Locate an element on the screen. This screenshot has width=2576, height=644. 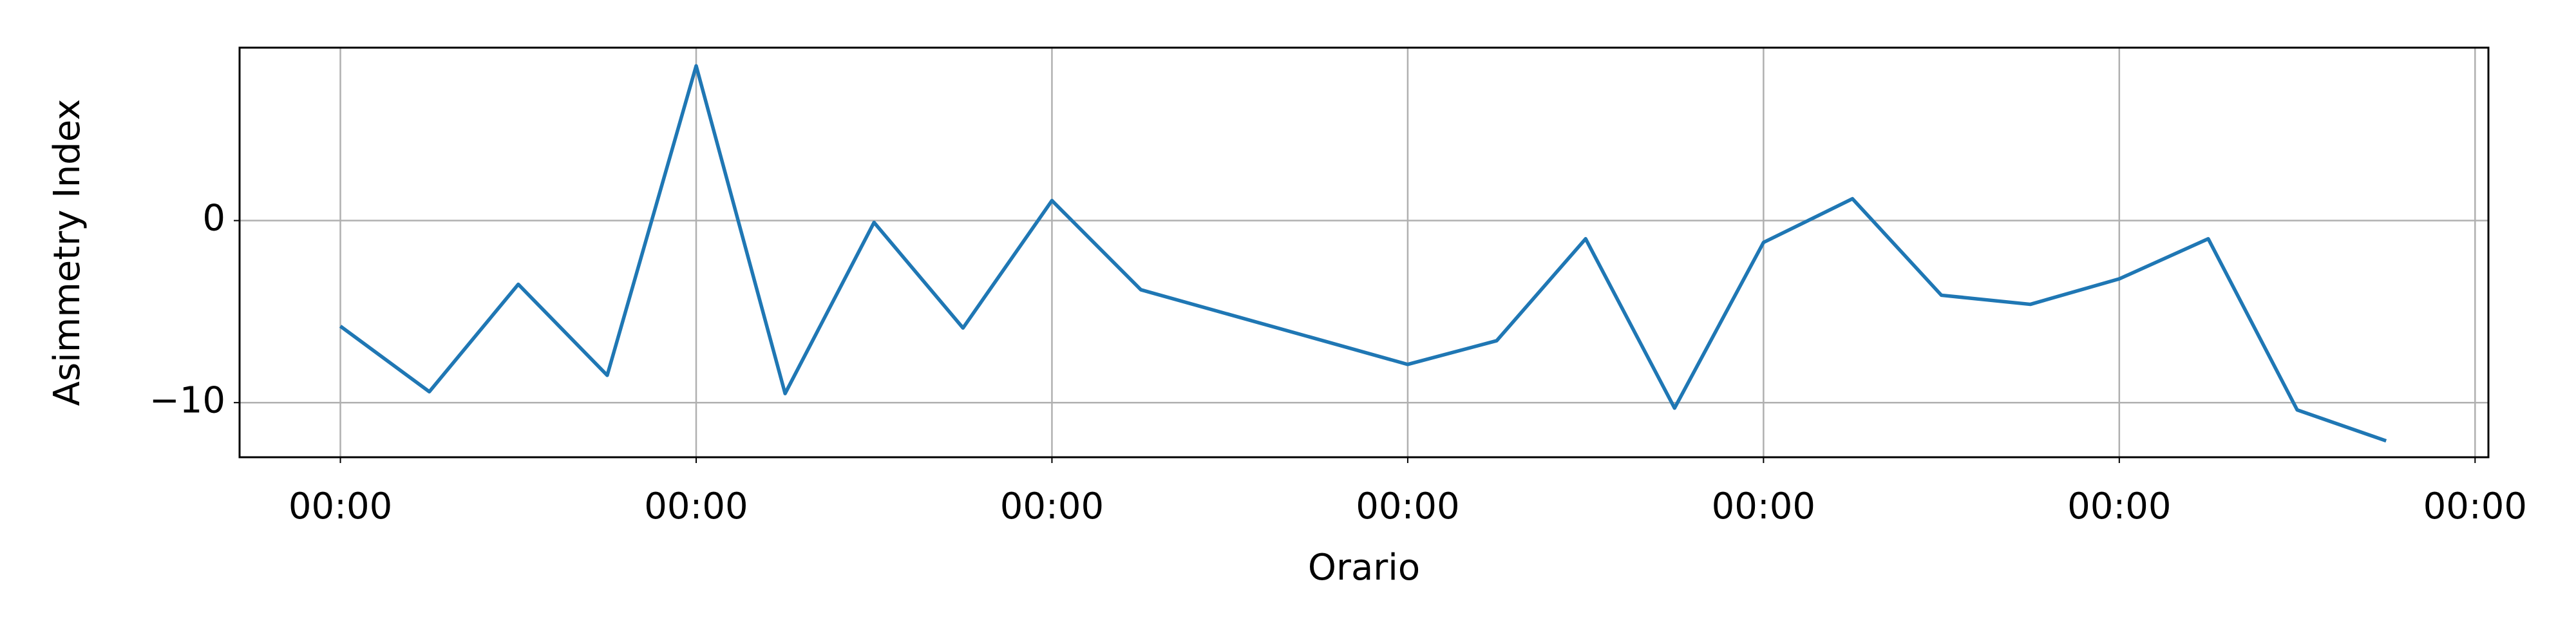
y-tick-label: −10 is located at coordinates (187, 400).